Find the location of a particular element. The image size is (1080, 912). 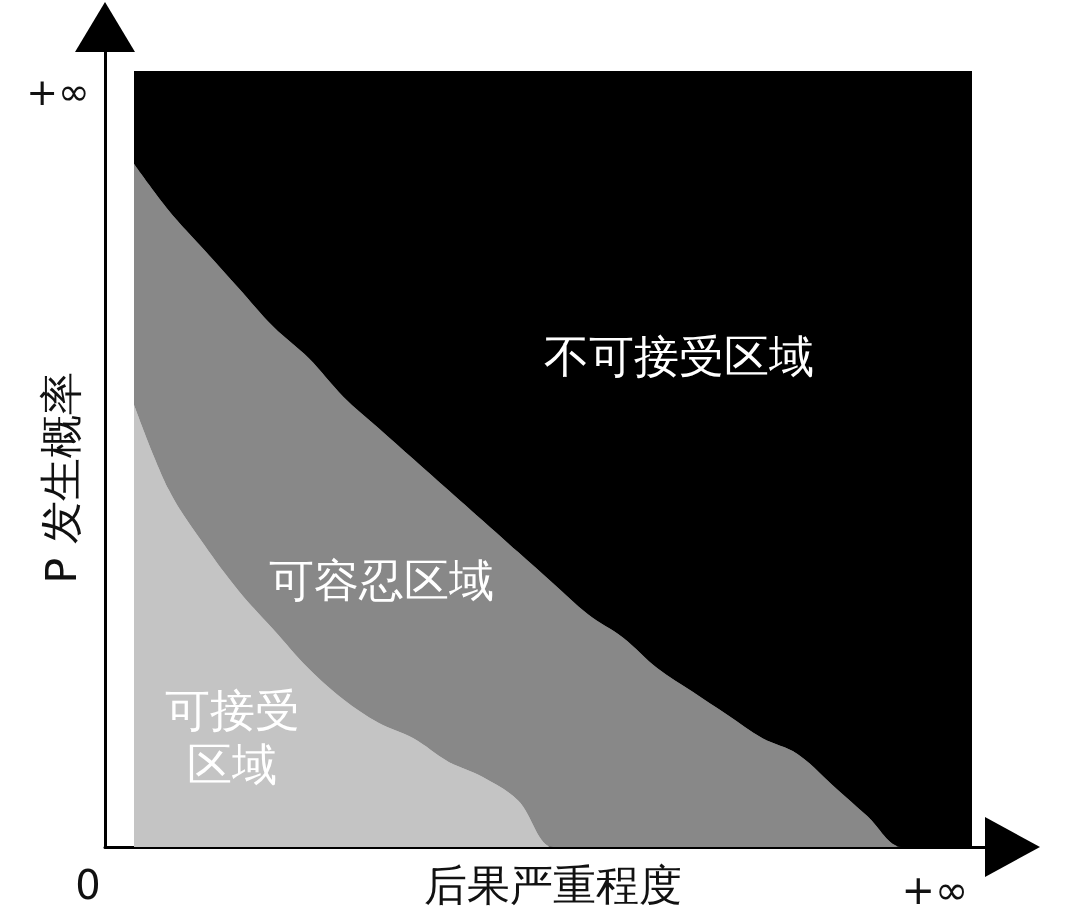

series-label: 可接受区域 is located at coordinates (232, 737).